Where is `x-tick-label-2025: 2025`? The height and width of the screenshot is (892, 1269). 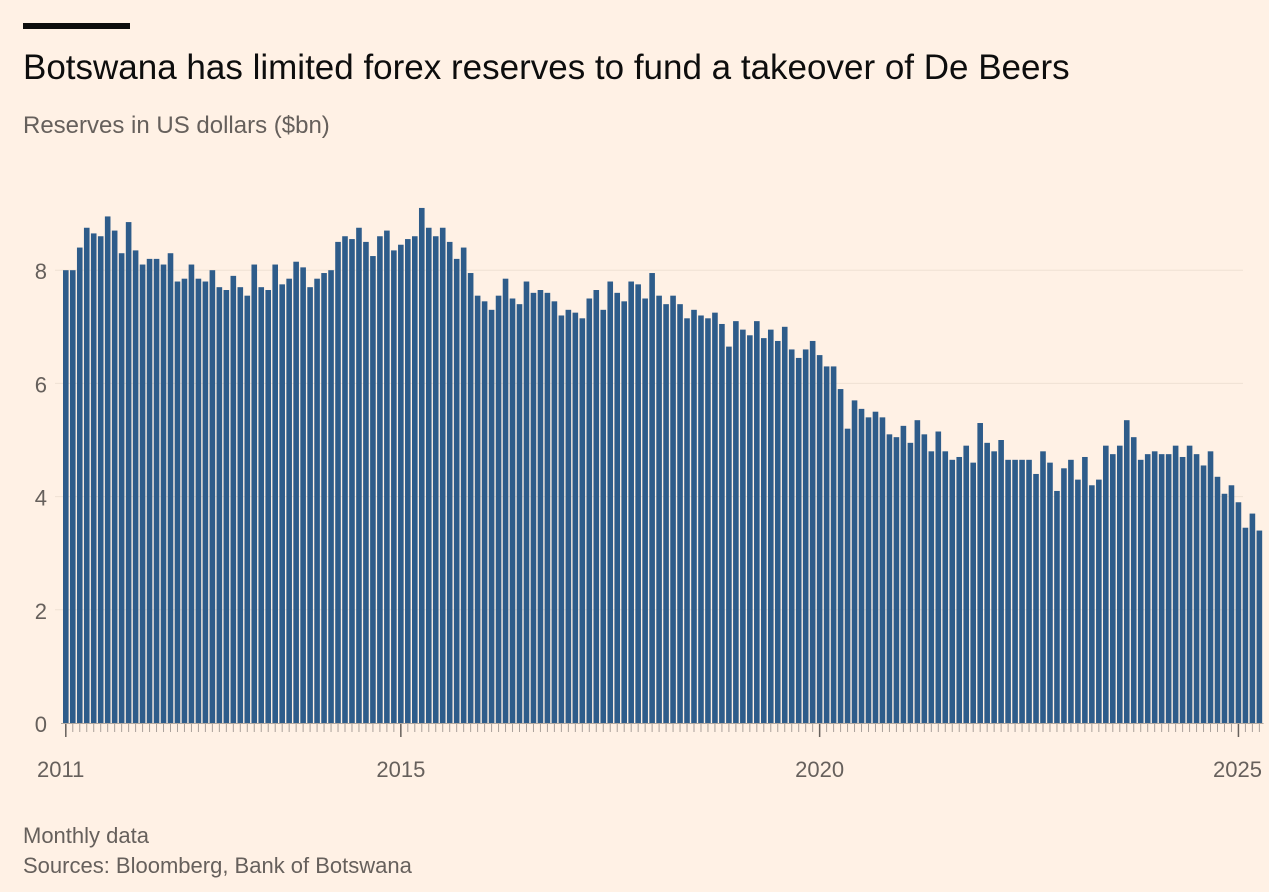
x-tick-label-2025: 2025 is located at coordinates (1237, 769).